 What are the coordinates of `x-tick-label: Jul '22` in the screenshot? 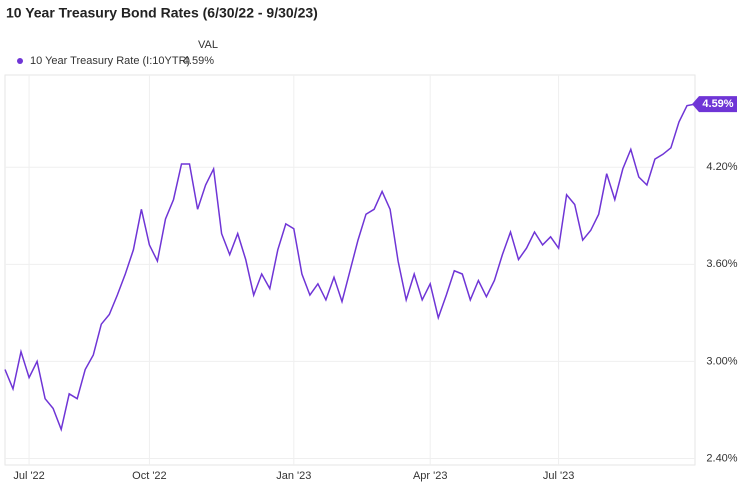 It's located at (28, 476).